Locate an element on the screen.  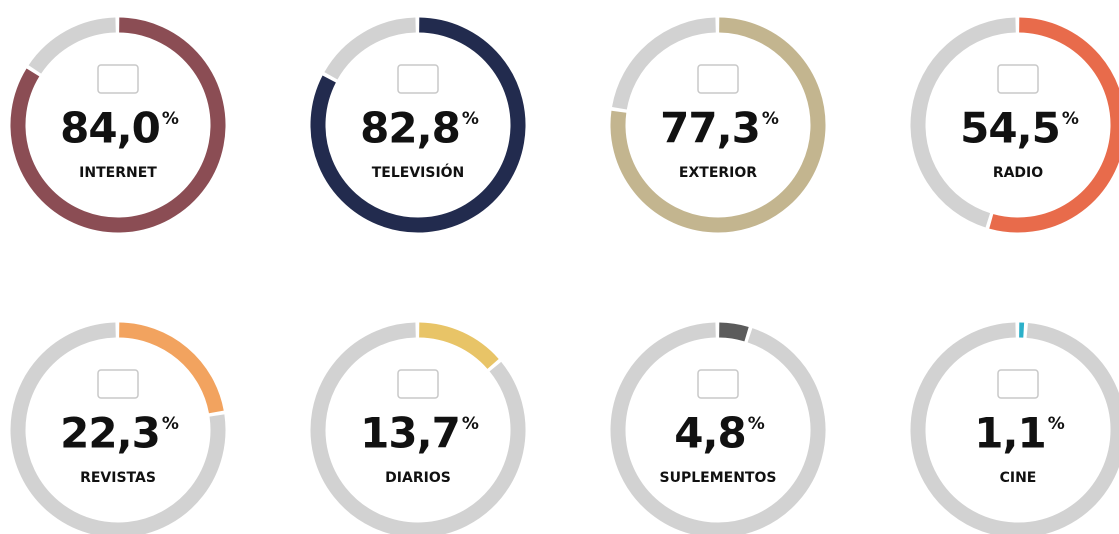
value-label: 4,8 is located at coordinates (709, 433).